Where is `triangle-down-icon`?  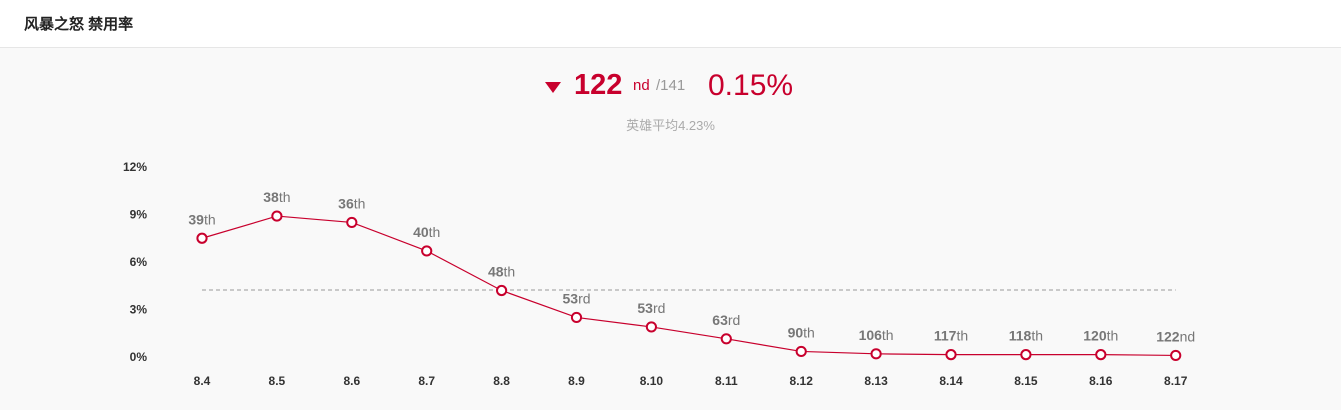 triangle-down-icon is located at coordinates (553, 87).